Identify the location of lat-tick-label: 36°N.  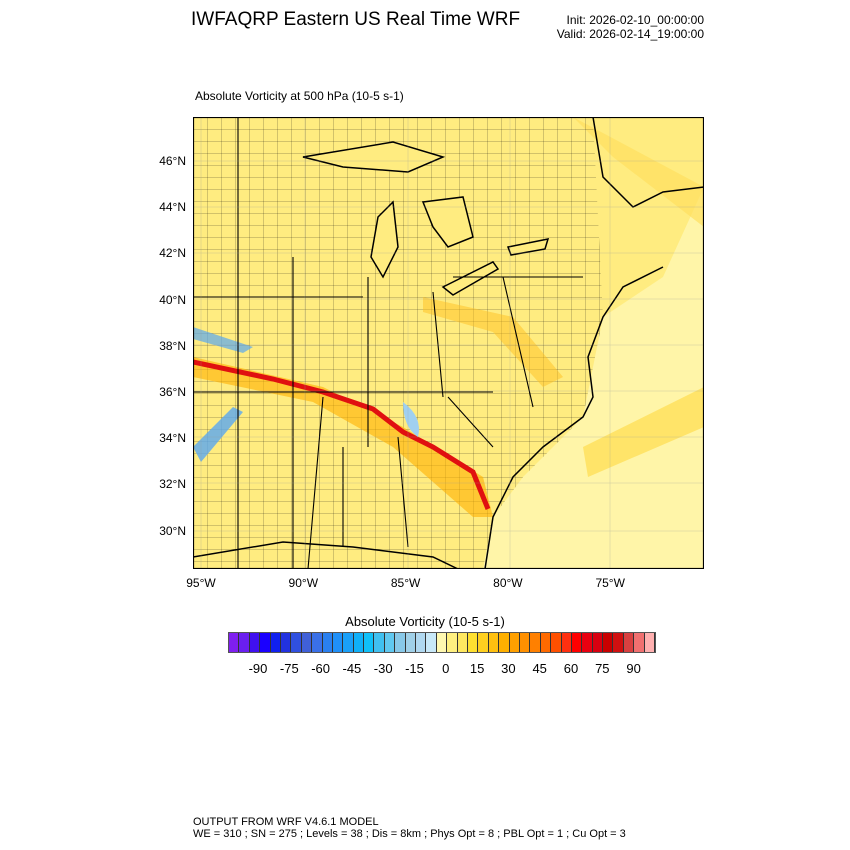
(172, 392).